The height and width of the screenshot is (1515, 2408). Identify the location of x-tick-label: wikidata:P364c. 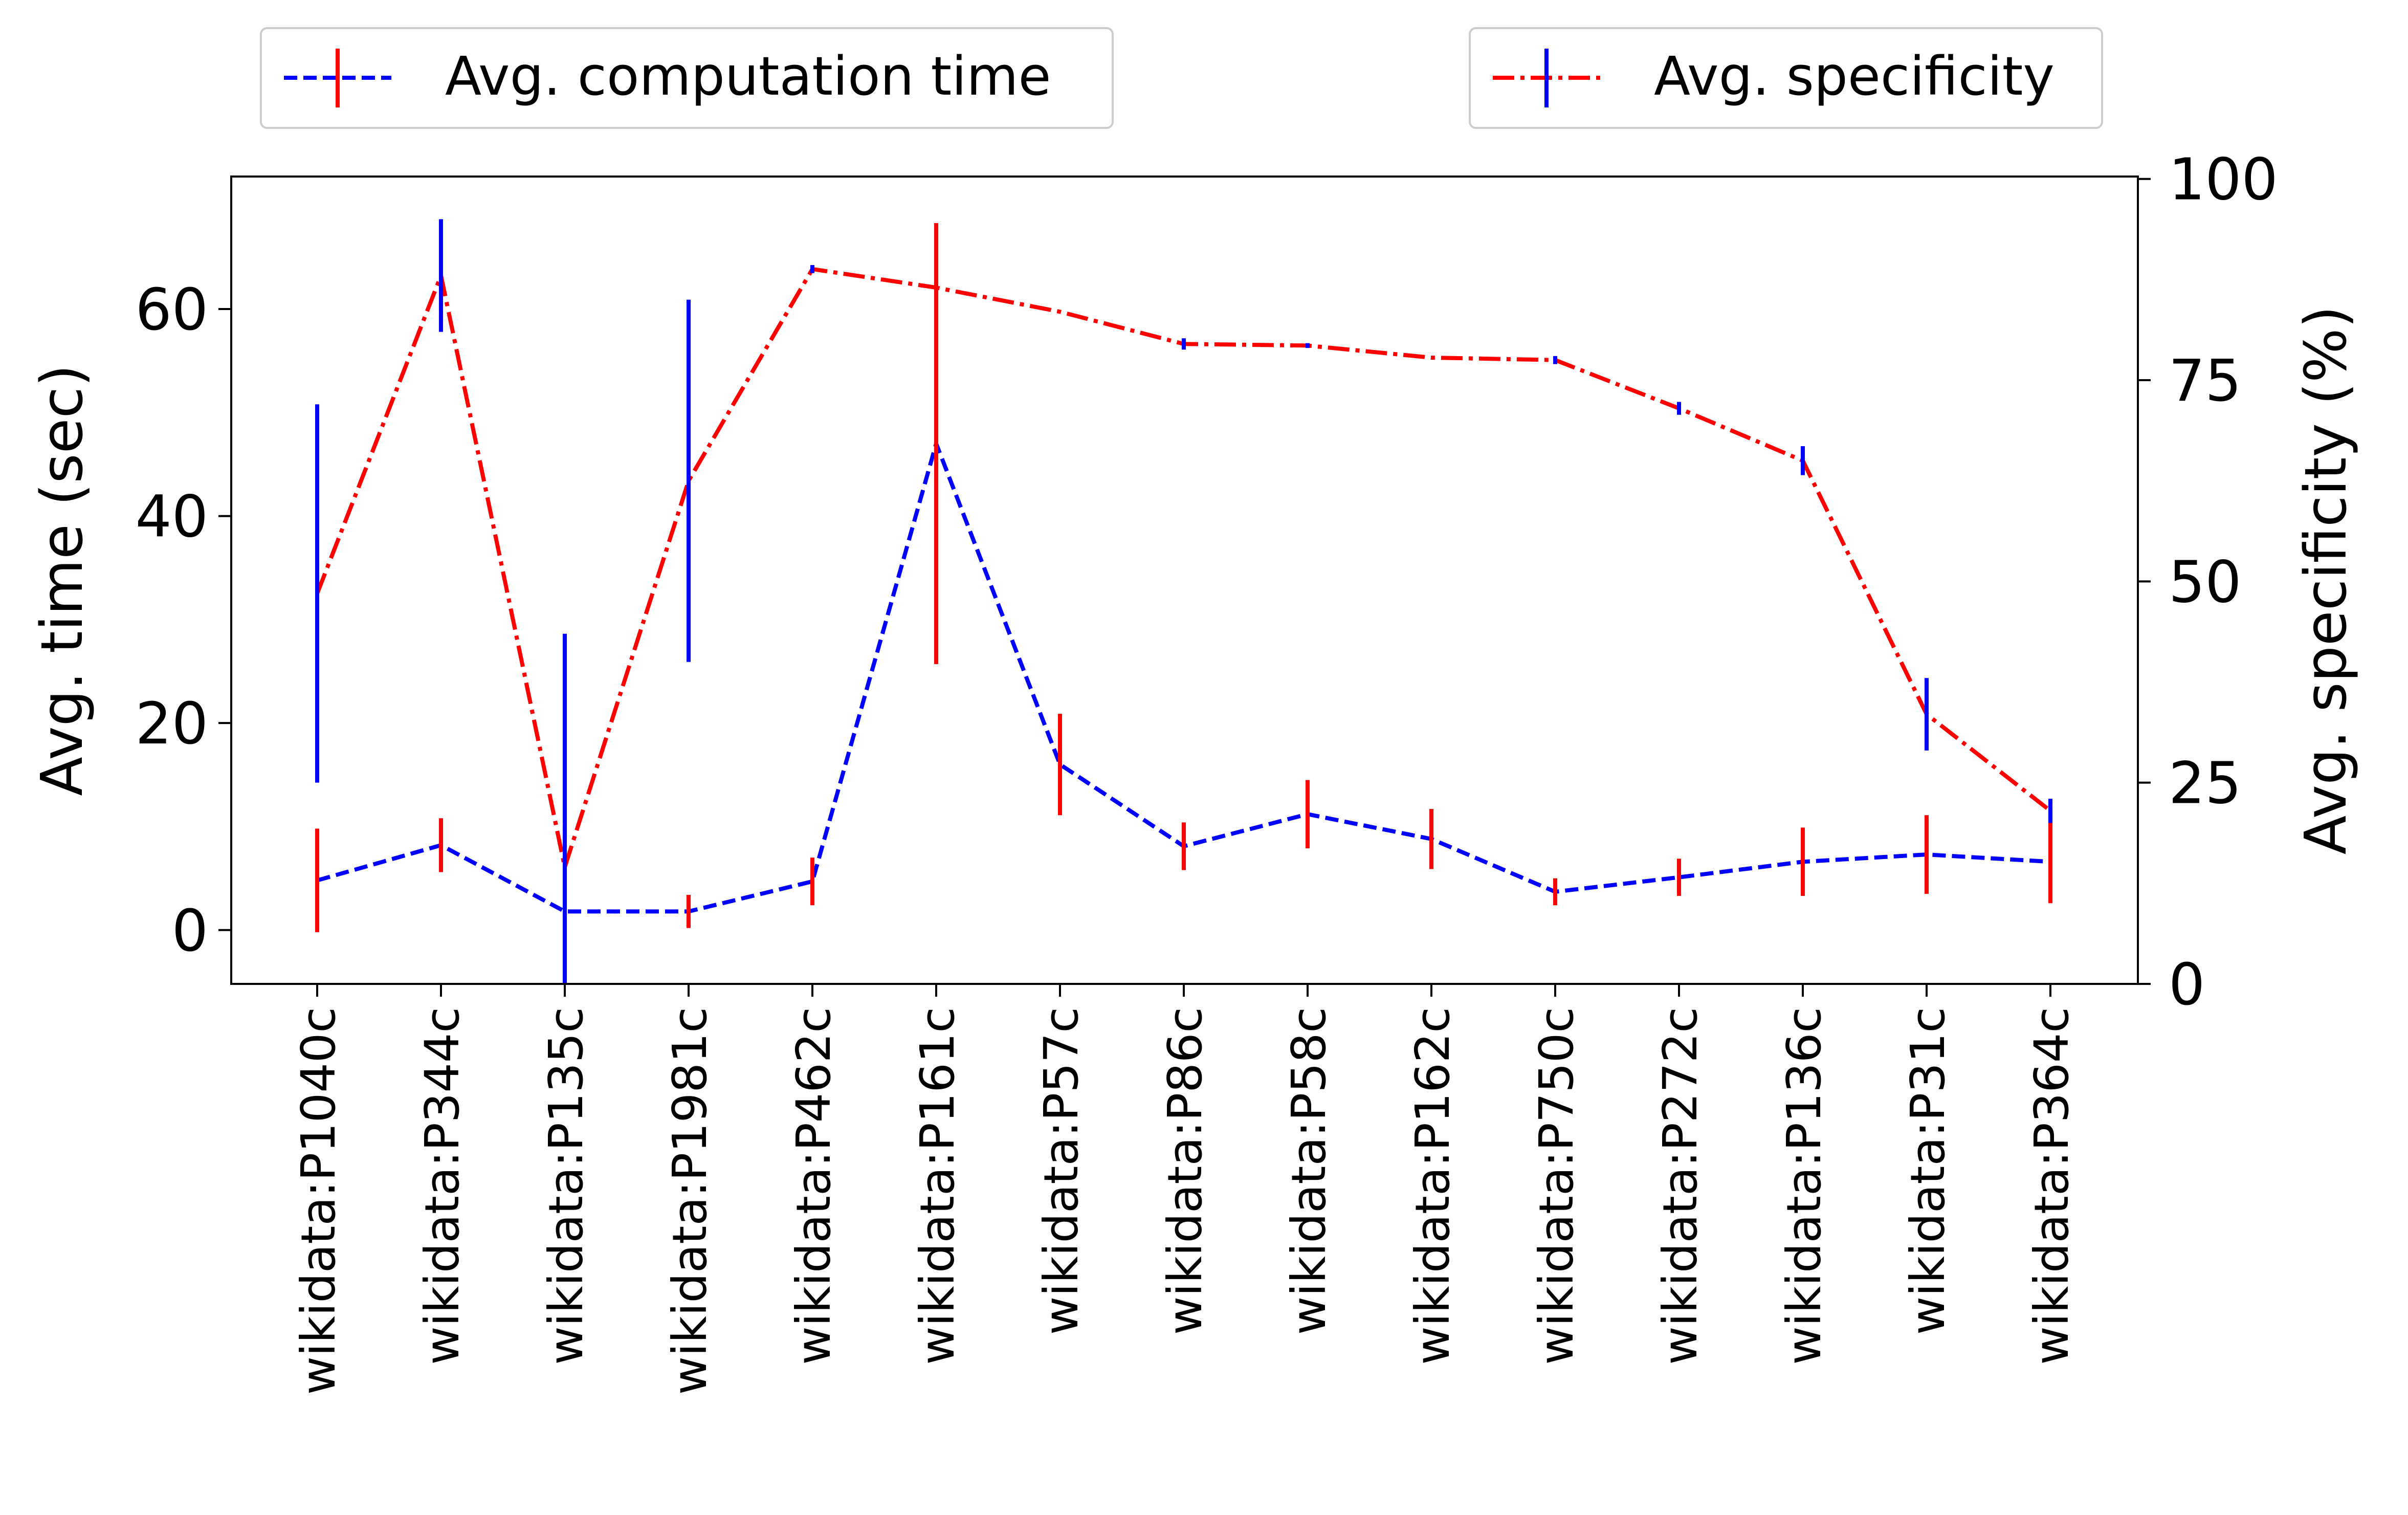
(2051, 1186).